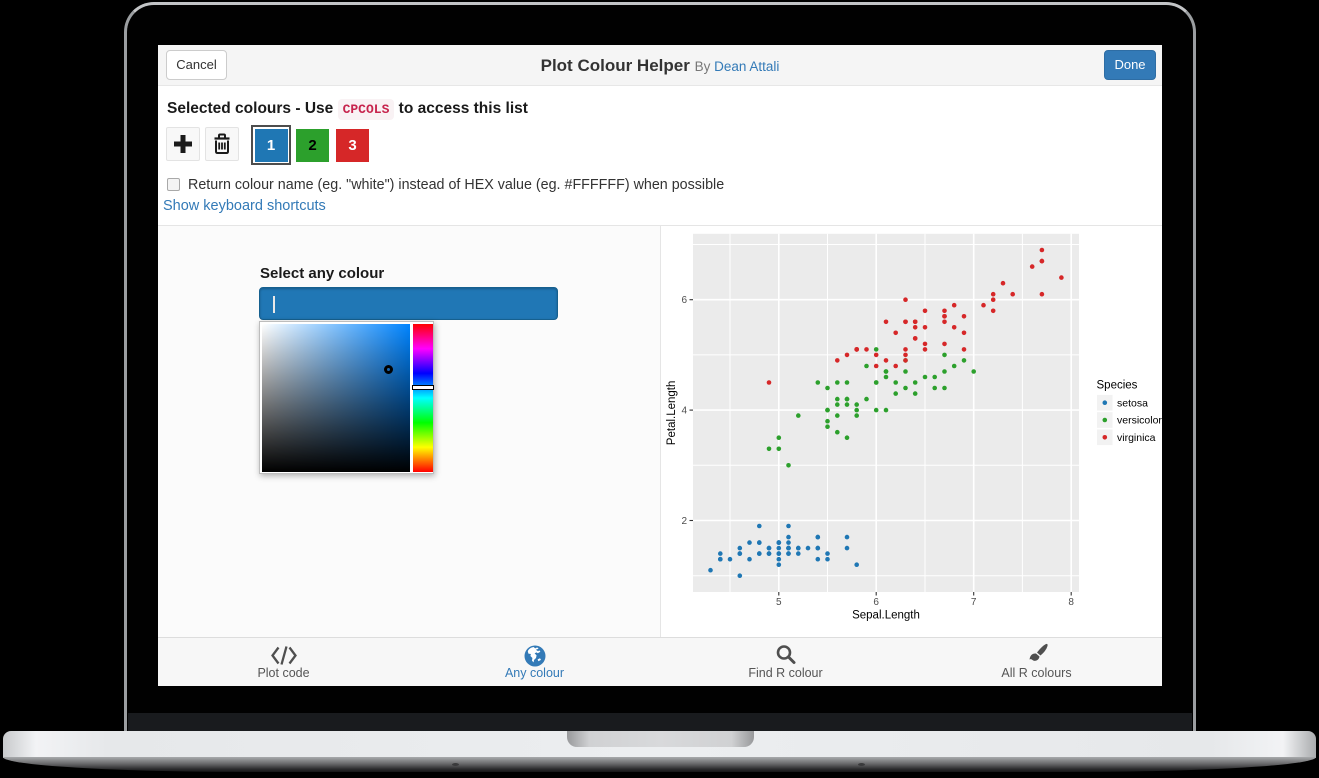  Describe the element at coordinates (684, 411) in the screenshot. I see `svg-text: 4` at that location.